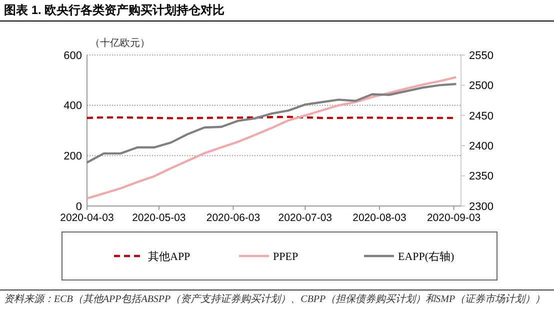  What do you see at coordinates (79, 206) in the screenshot?
I see `y-tick-label: 0` at bounding box center [79, 206].